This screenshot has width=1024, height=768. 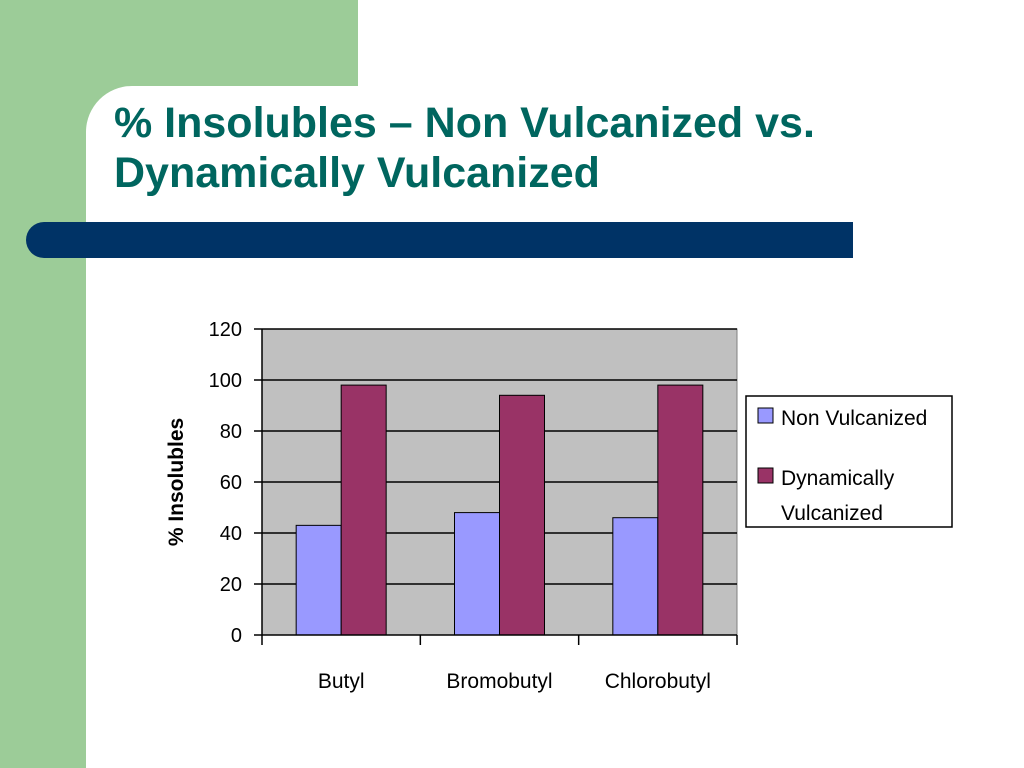 I want to click on slide-title-line-1: % Insolubles – Non Vulcanized vs., so click(x=464, y=123).